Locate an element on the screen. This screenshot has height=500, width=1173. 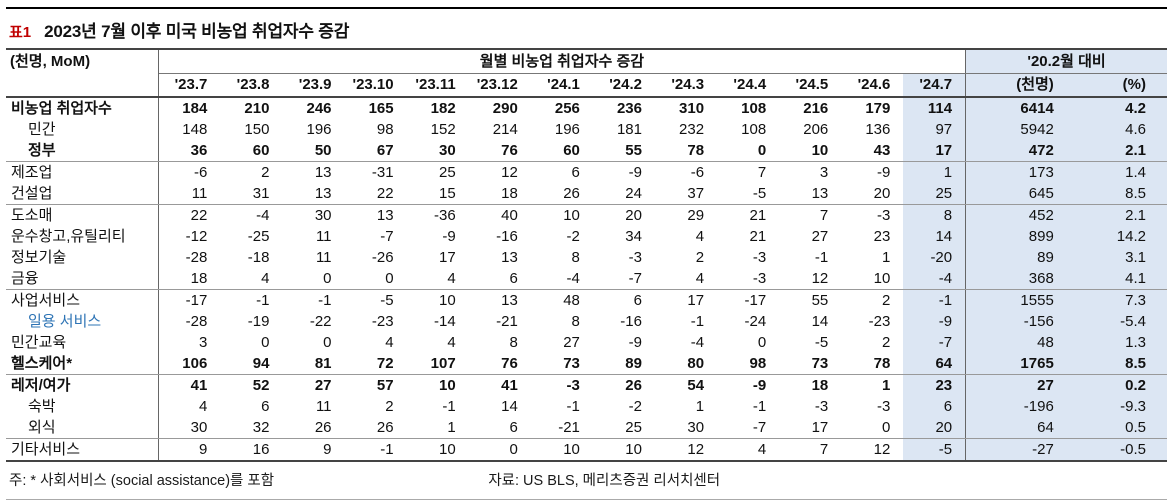
row-label: 숙박 is located at coordinates (82, 406).